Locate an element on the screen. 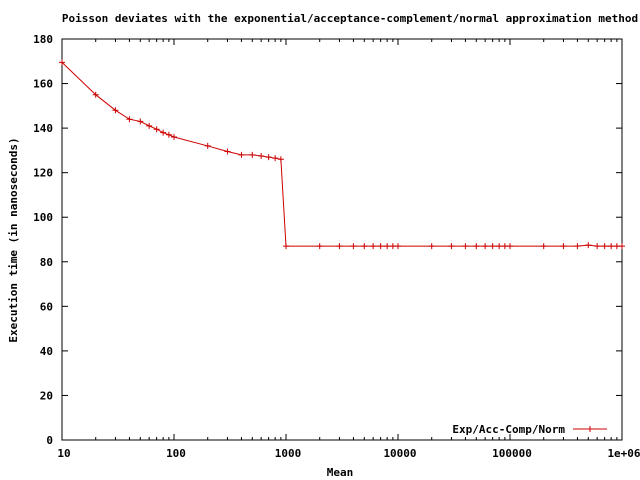 The height and width of the screenshot is (480, 640). y-tick-label: 0 is located at coordinates (49, 440).